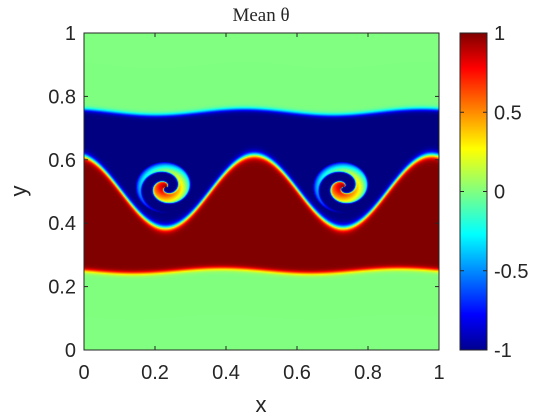  I want to click on colorbar-tick-label: 1, so click(499, 34).